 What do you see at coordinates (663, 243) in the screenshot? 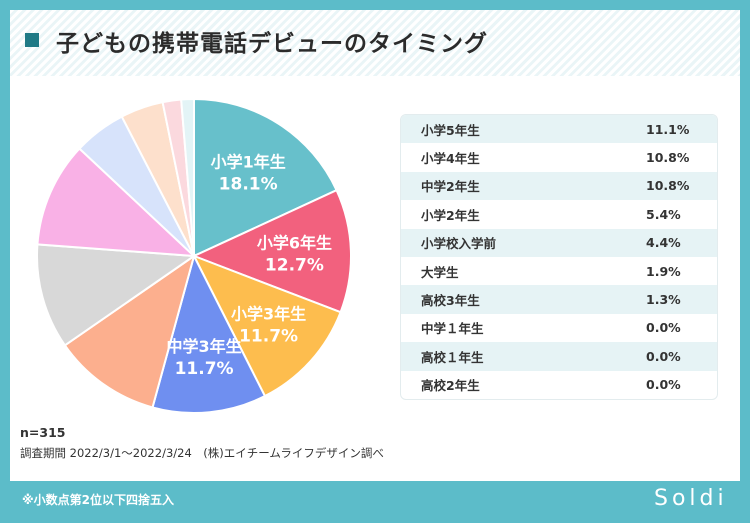
I see `row-value: 4.4%` at bounding box center [663, 243].